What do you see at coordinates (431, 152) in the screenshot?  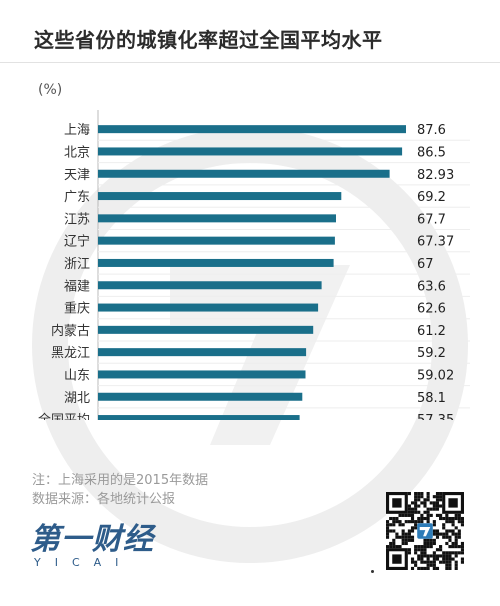 I see `value-label: 86.5` at bounding box center [431, 152].